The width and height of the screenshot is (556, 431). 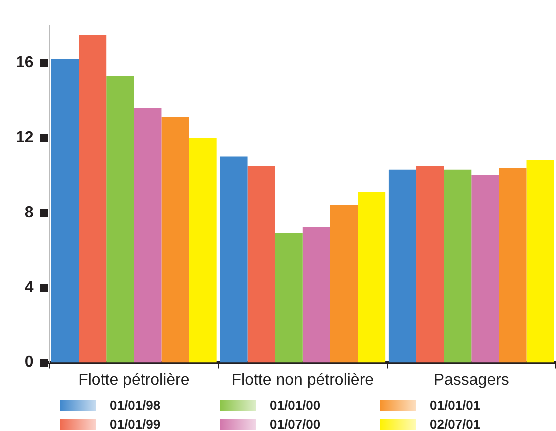 What do you see at coordinates (25, 137) in the screenshot?
I see `y-tick-label: 12` at bounding box center [25, 137].